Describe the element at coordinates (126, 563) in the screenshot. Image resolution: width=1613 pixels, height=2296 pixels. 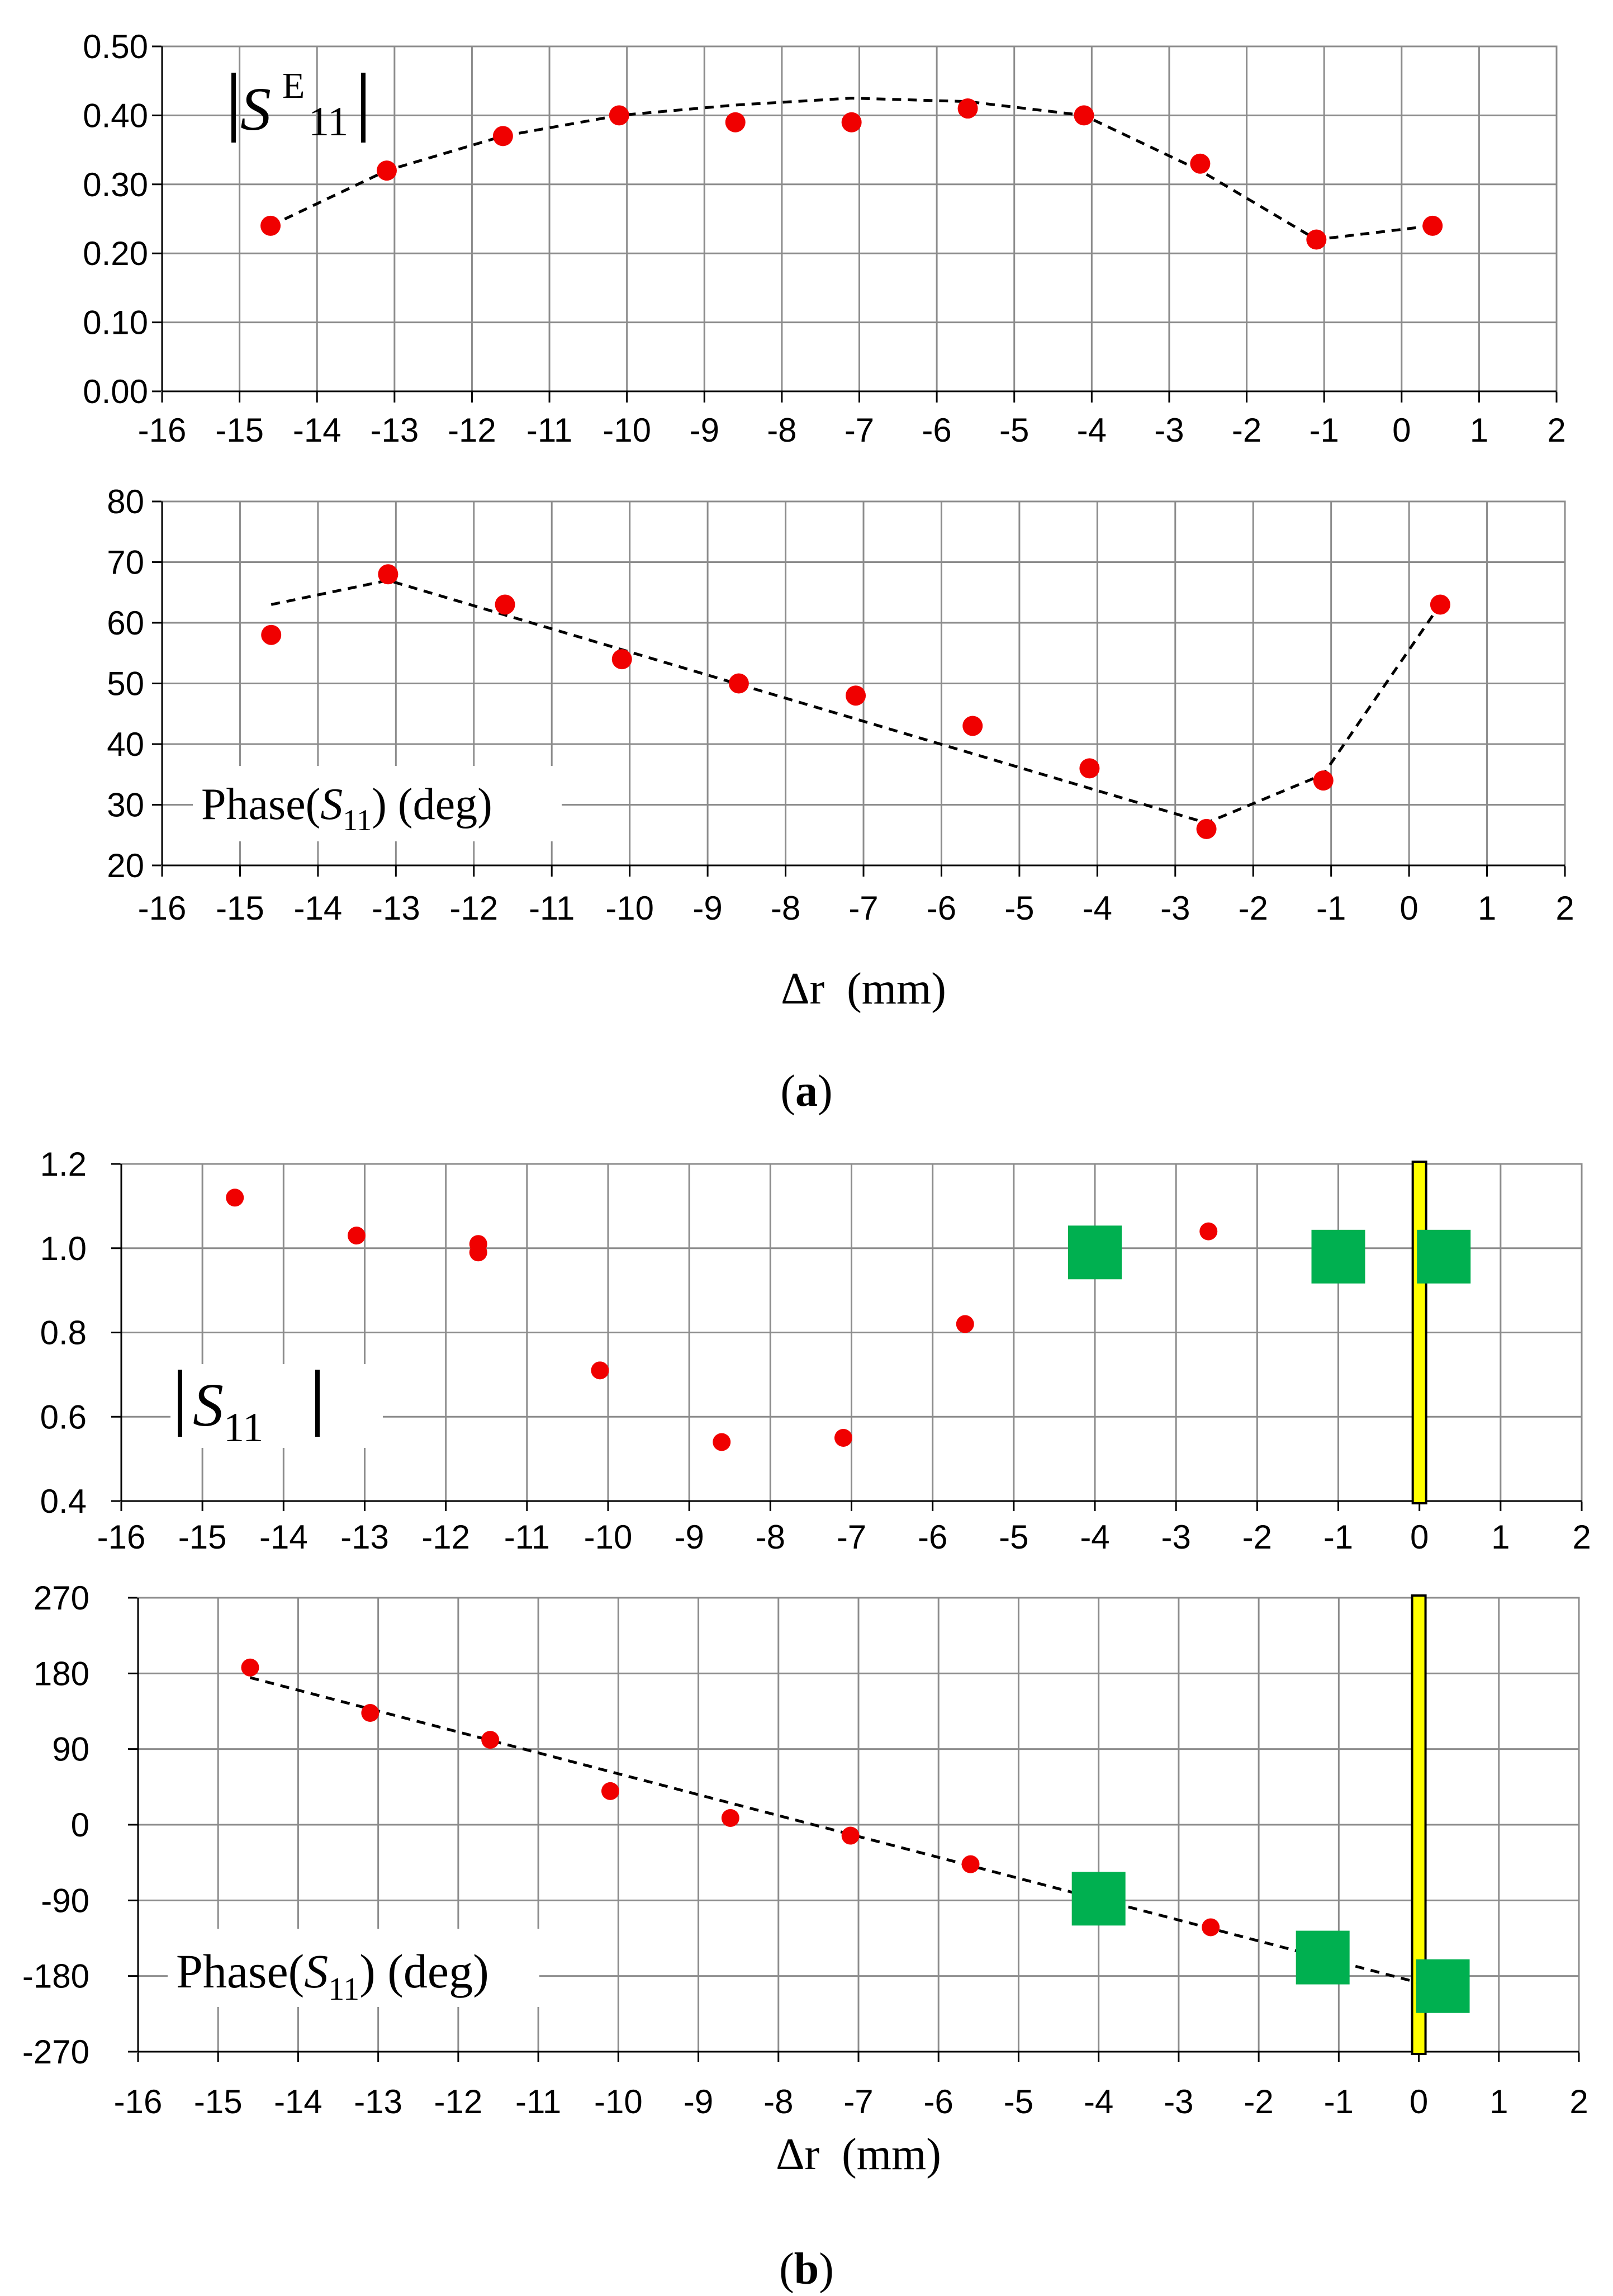
I see `y-tick-label: 70` at that location.